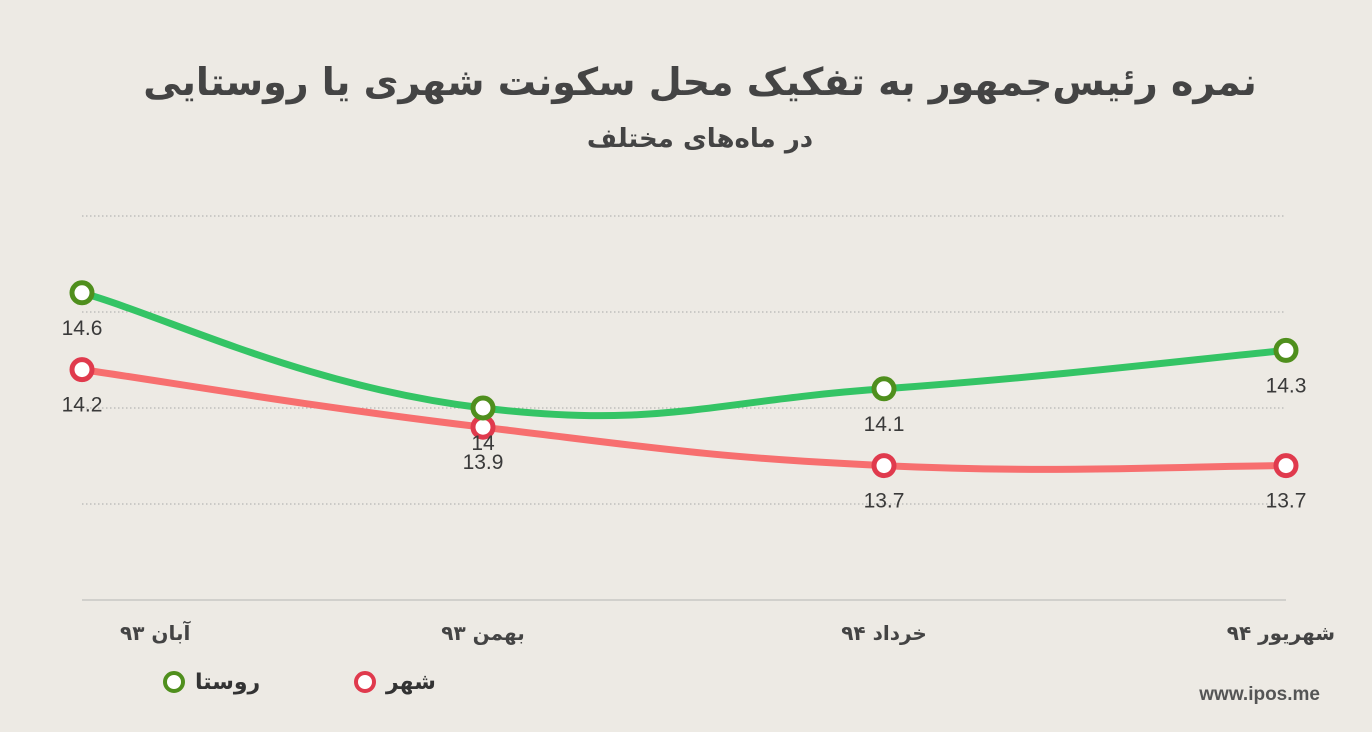  Describe the element at coordinates (884, 633) in the screenshot. I see `x-tick-label-2: خرداد ۹۴` at that location.